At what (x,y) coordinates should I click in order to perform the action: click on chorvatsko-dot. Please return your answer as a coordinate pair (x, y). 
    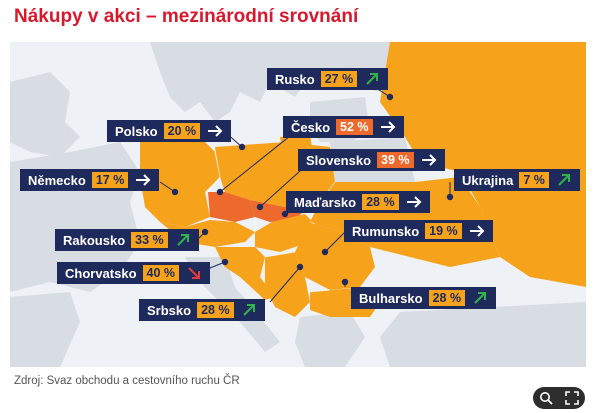
    Looking at the image, I should click on (225, 262).